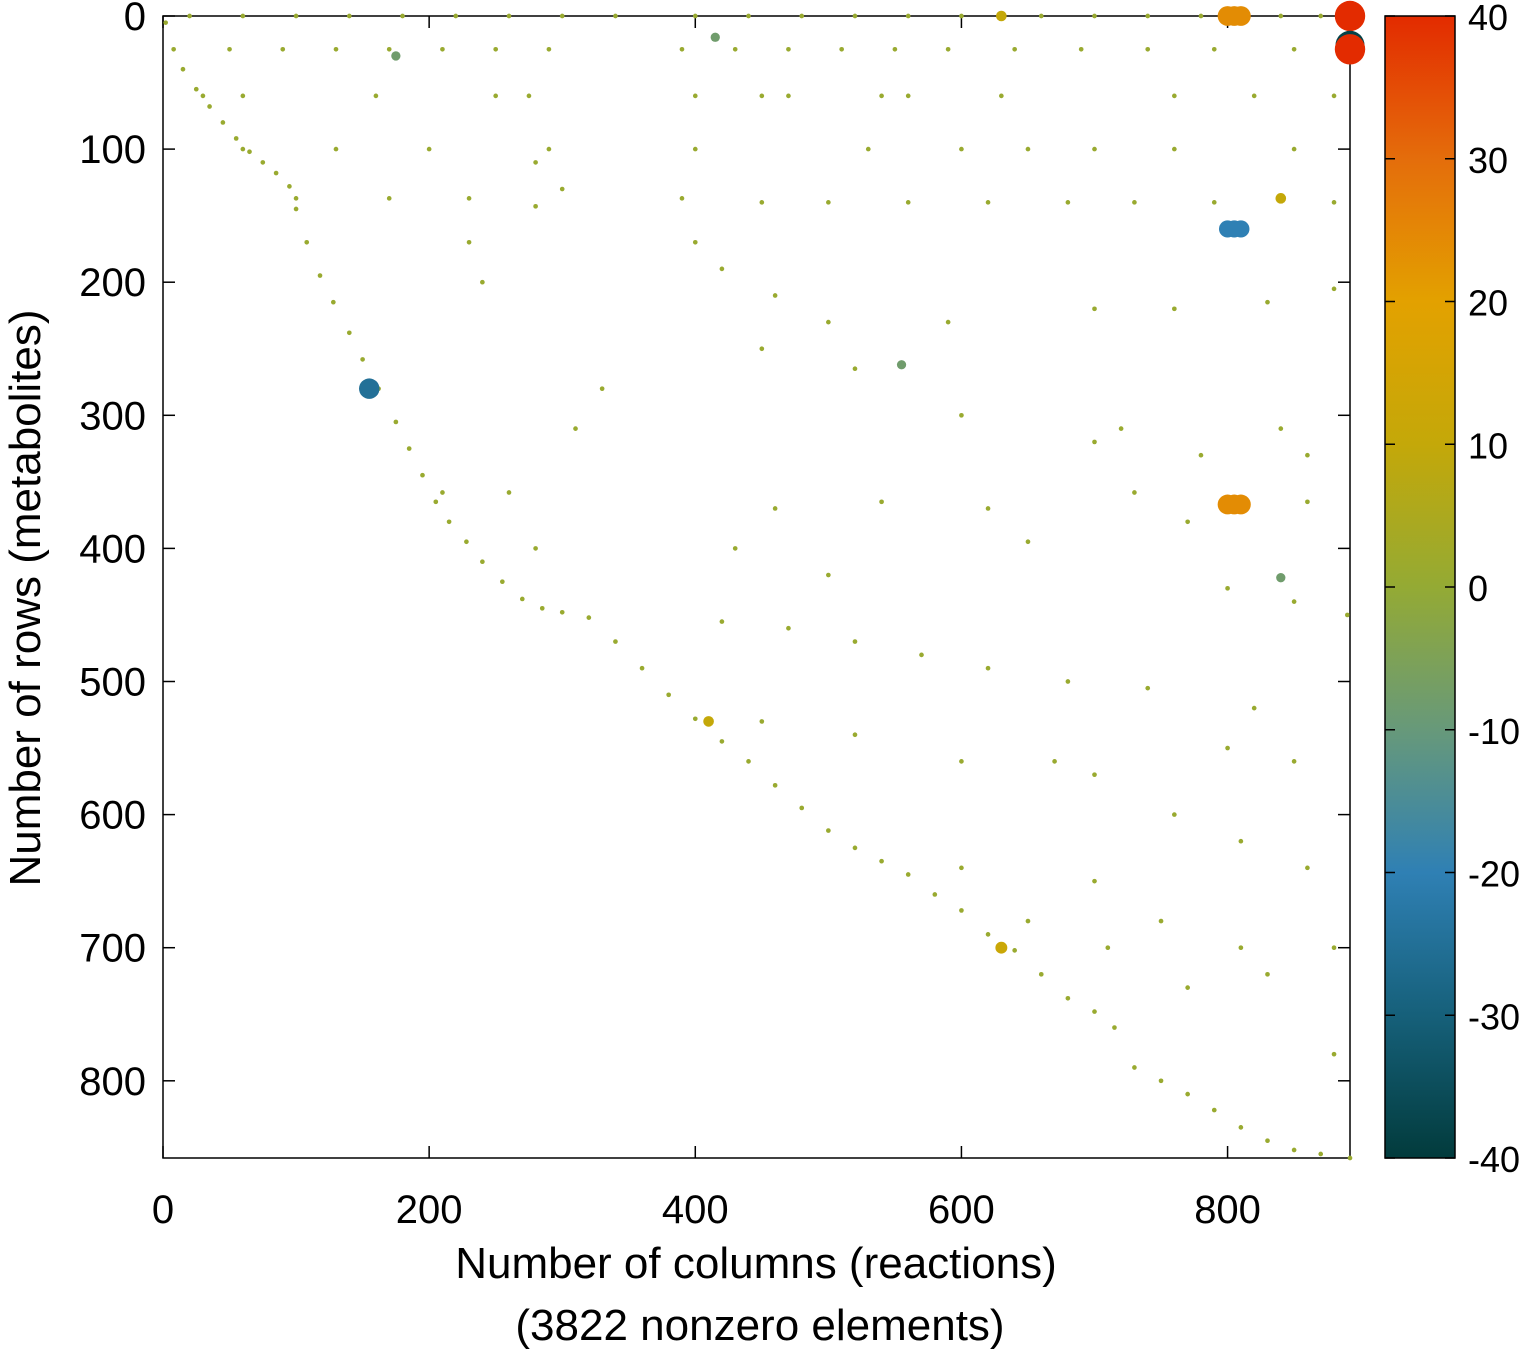 The width and height of the screenshot is (1531, 1370). What do you see at coordinates (1227, 1210) in the screenshot?
I see `x-tick-label: 800` at bounding box center [1227, 1210].